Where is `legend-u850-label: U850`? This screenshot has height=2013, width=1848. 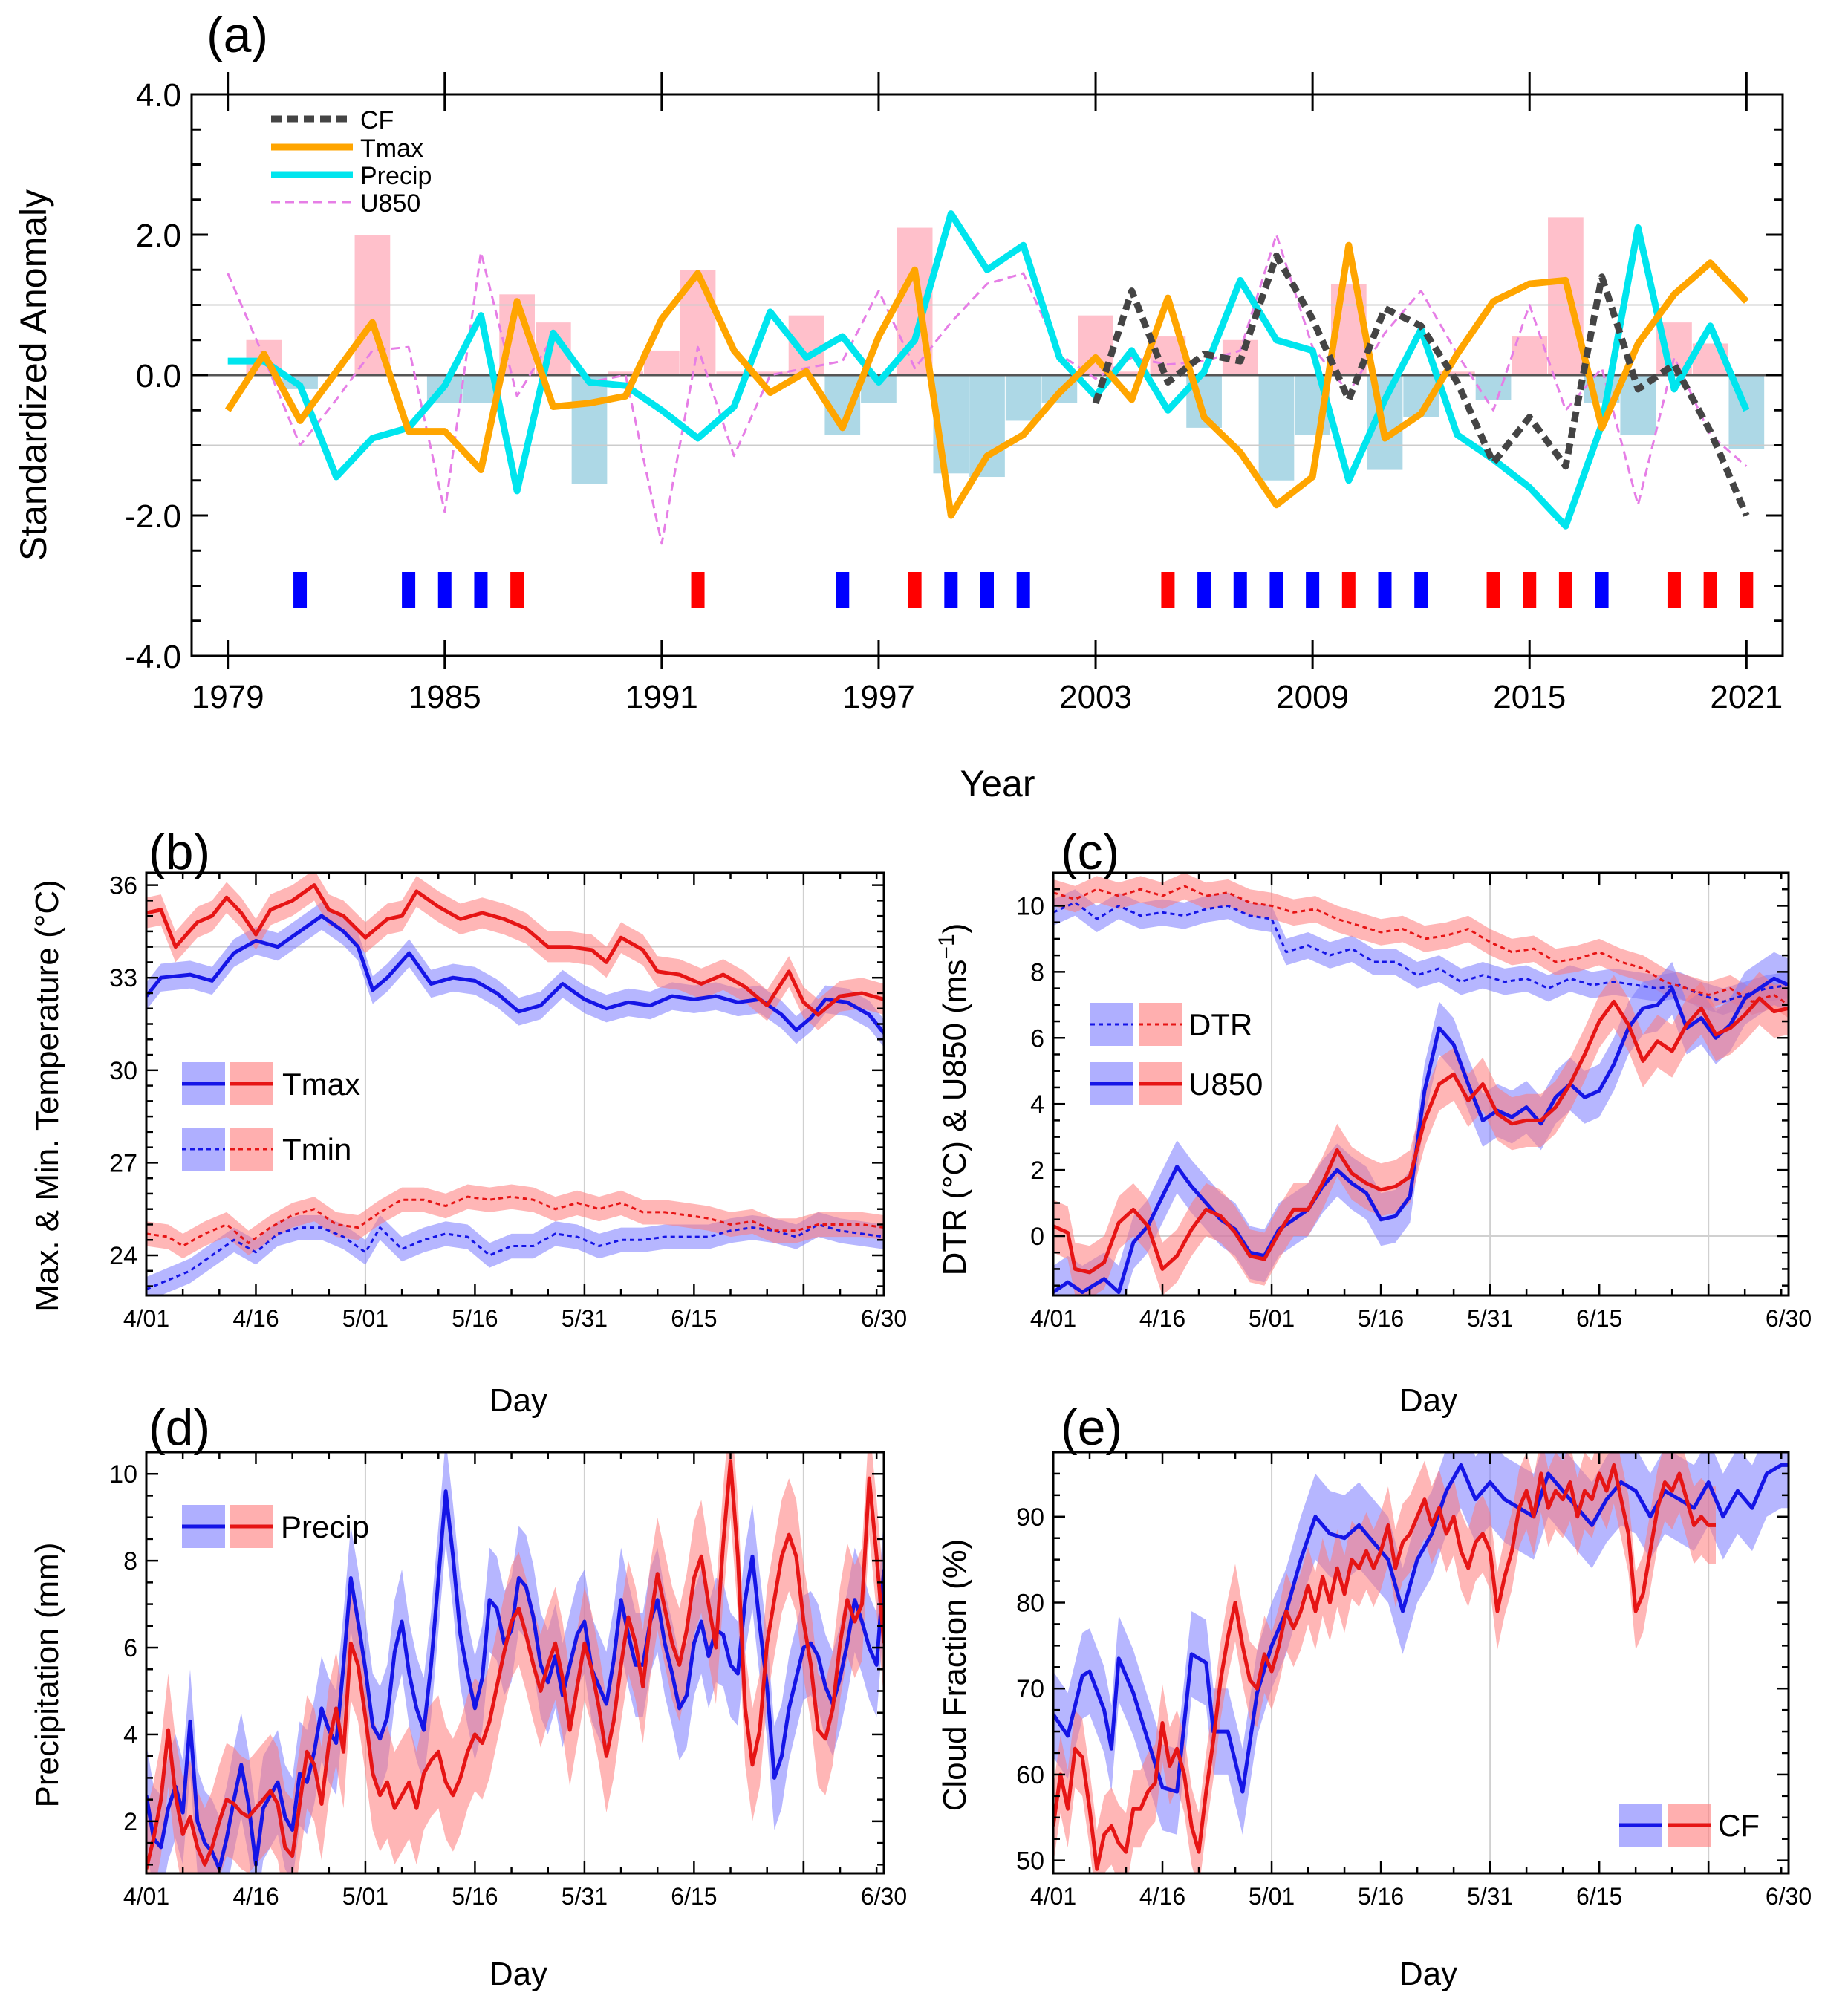 legend-u850-label: U850 is located at coordinates (390, 203).